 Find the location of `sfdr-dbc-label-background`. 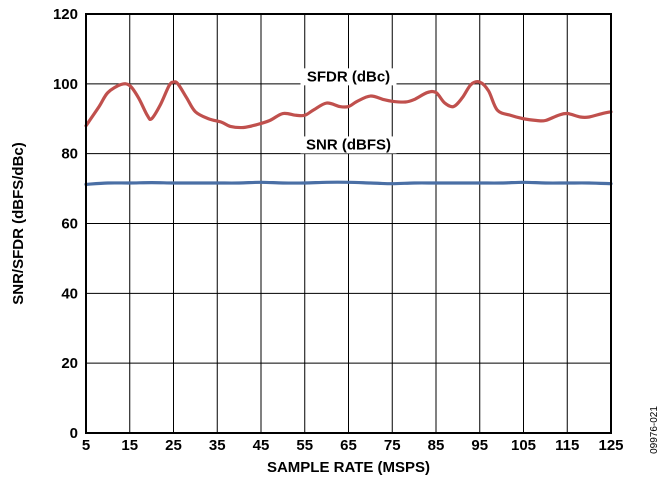

sfdr-dbc-label-background is located at coordinates (348, 77).